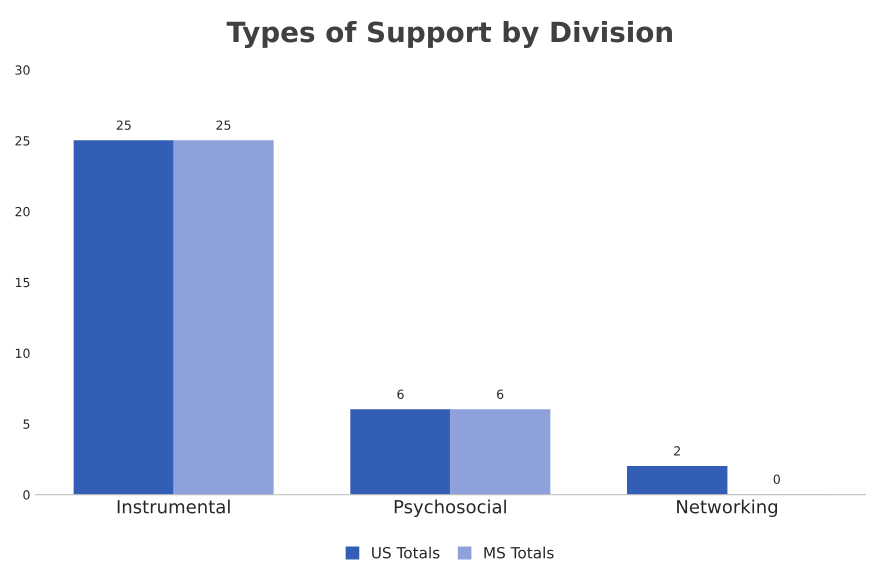 The width and height of the screenshot is (883, 582). I want to click on chart-title: Types of Support by Division, so click(449, 34).